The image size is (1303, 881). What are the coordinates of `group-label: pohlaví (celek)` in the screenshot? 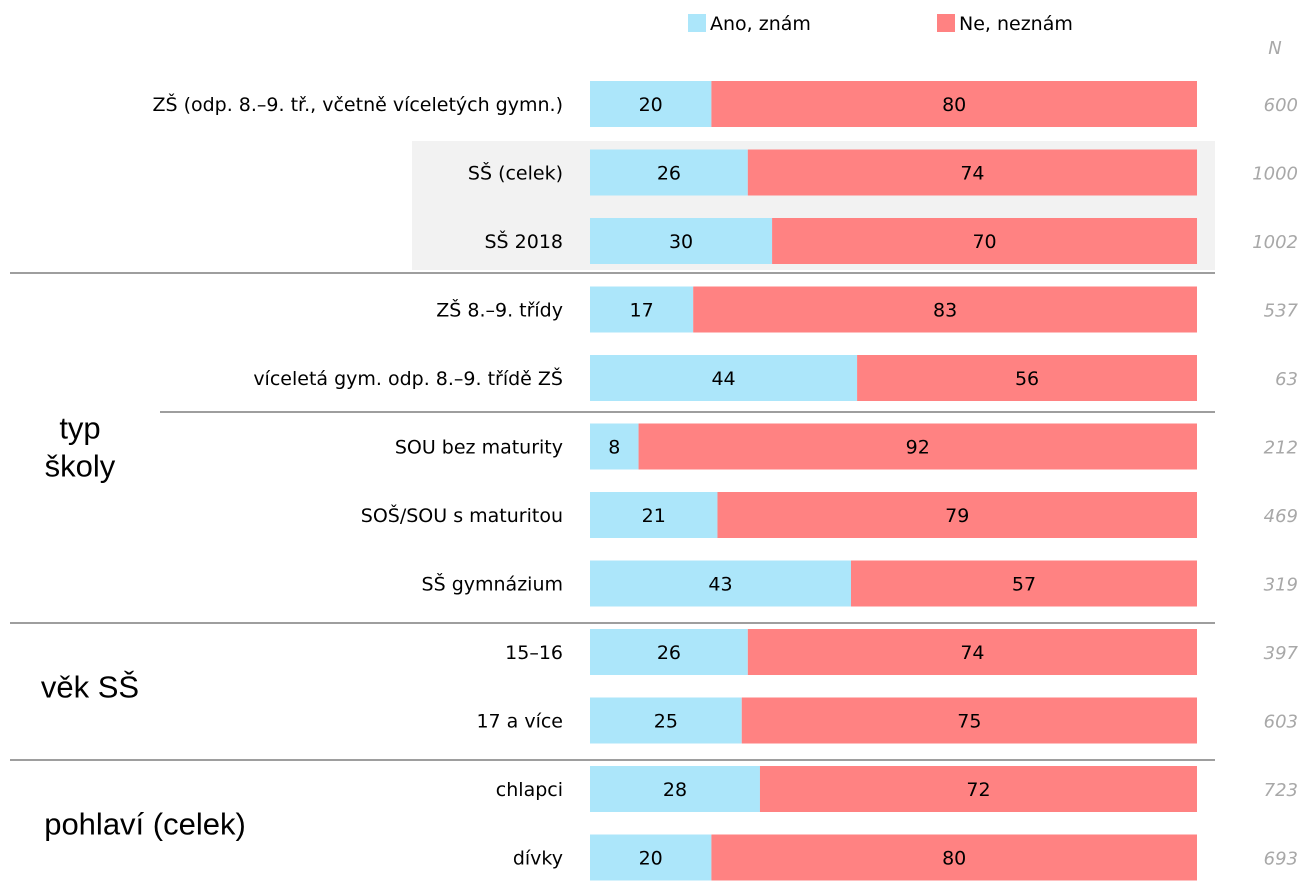 It's located at (145, 823).